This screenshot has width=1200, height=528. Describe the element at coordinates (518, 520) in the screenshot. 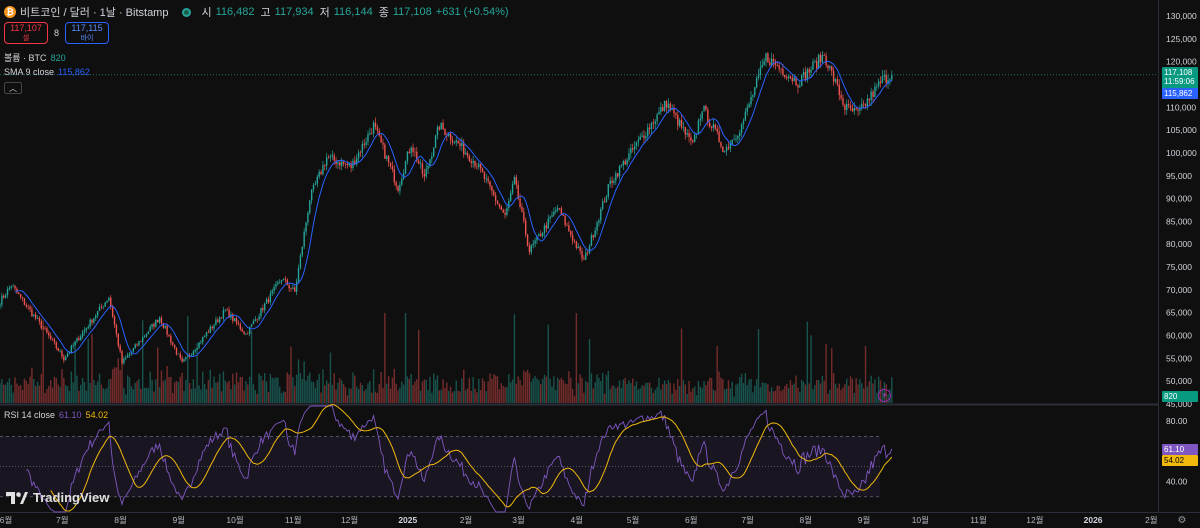

I see `time-axis-tick-label: 3월` at that location.